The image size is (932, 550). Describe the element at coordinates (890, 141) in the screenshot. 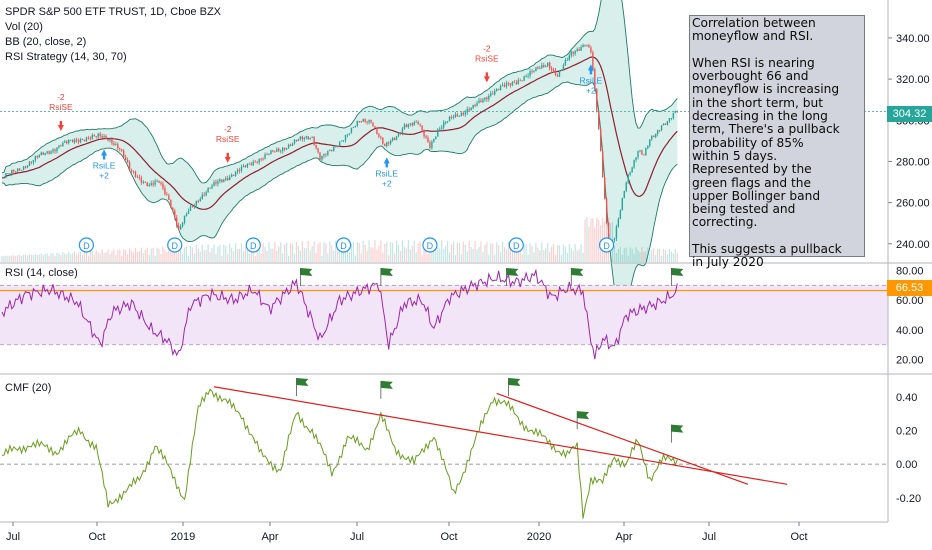

I see `grid-lines` at that location.